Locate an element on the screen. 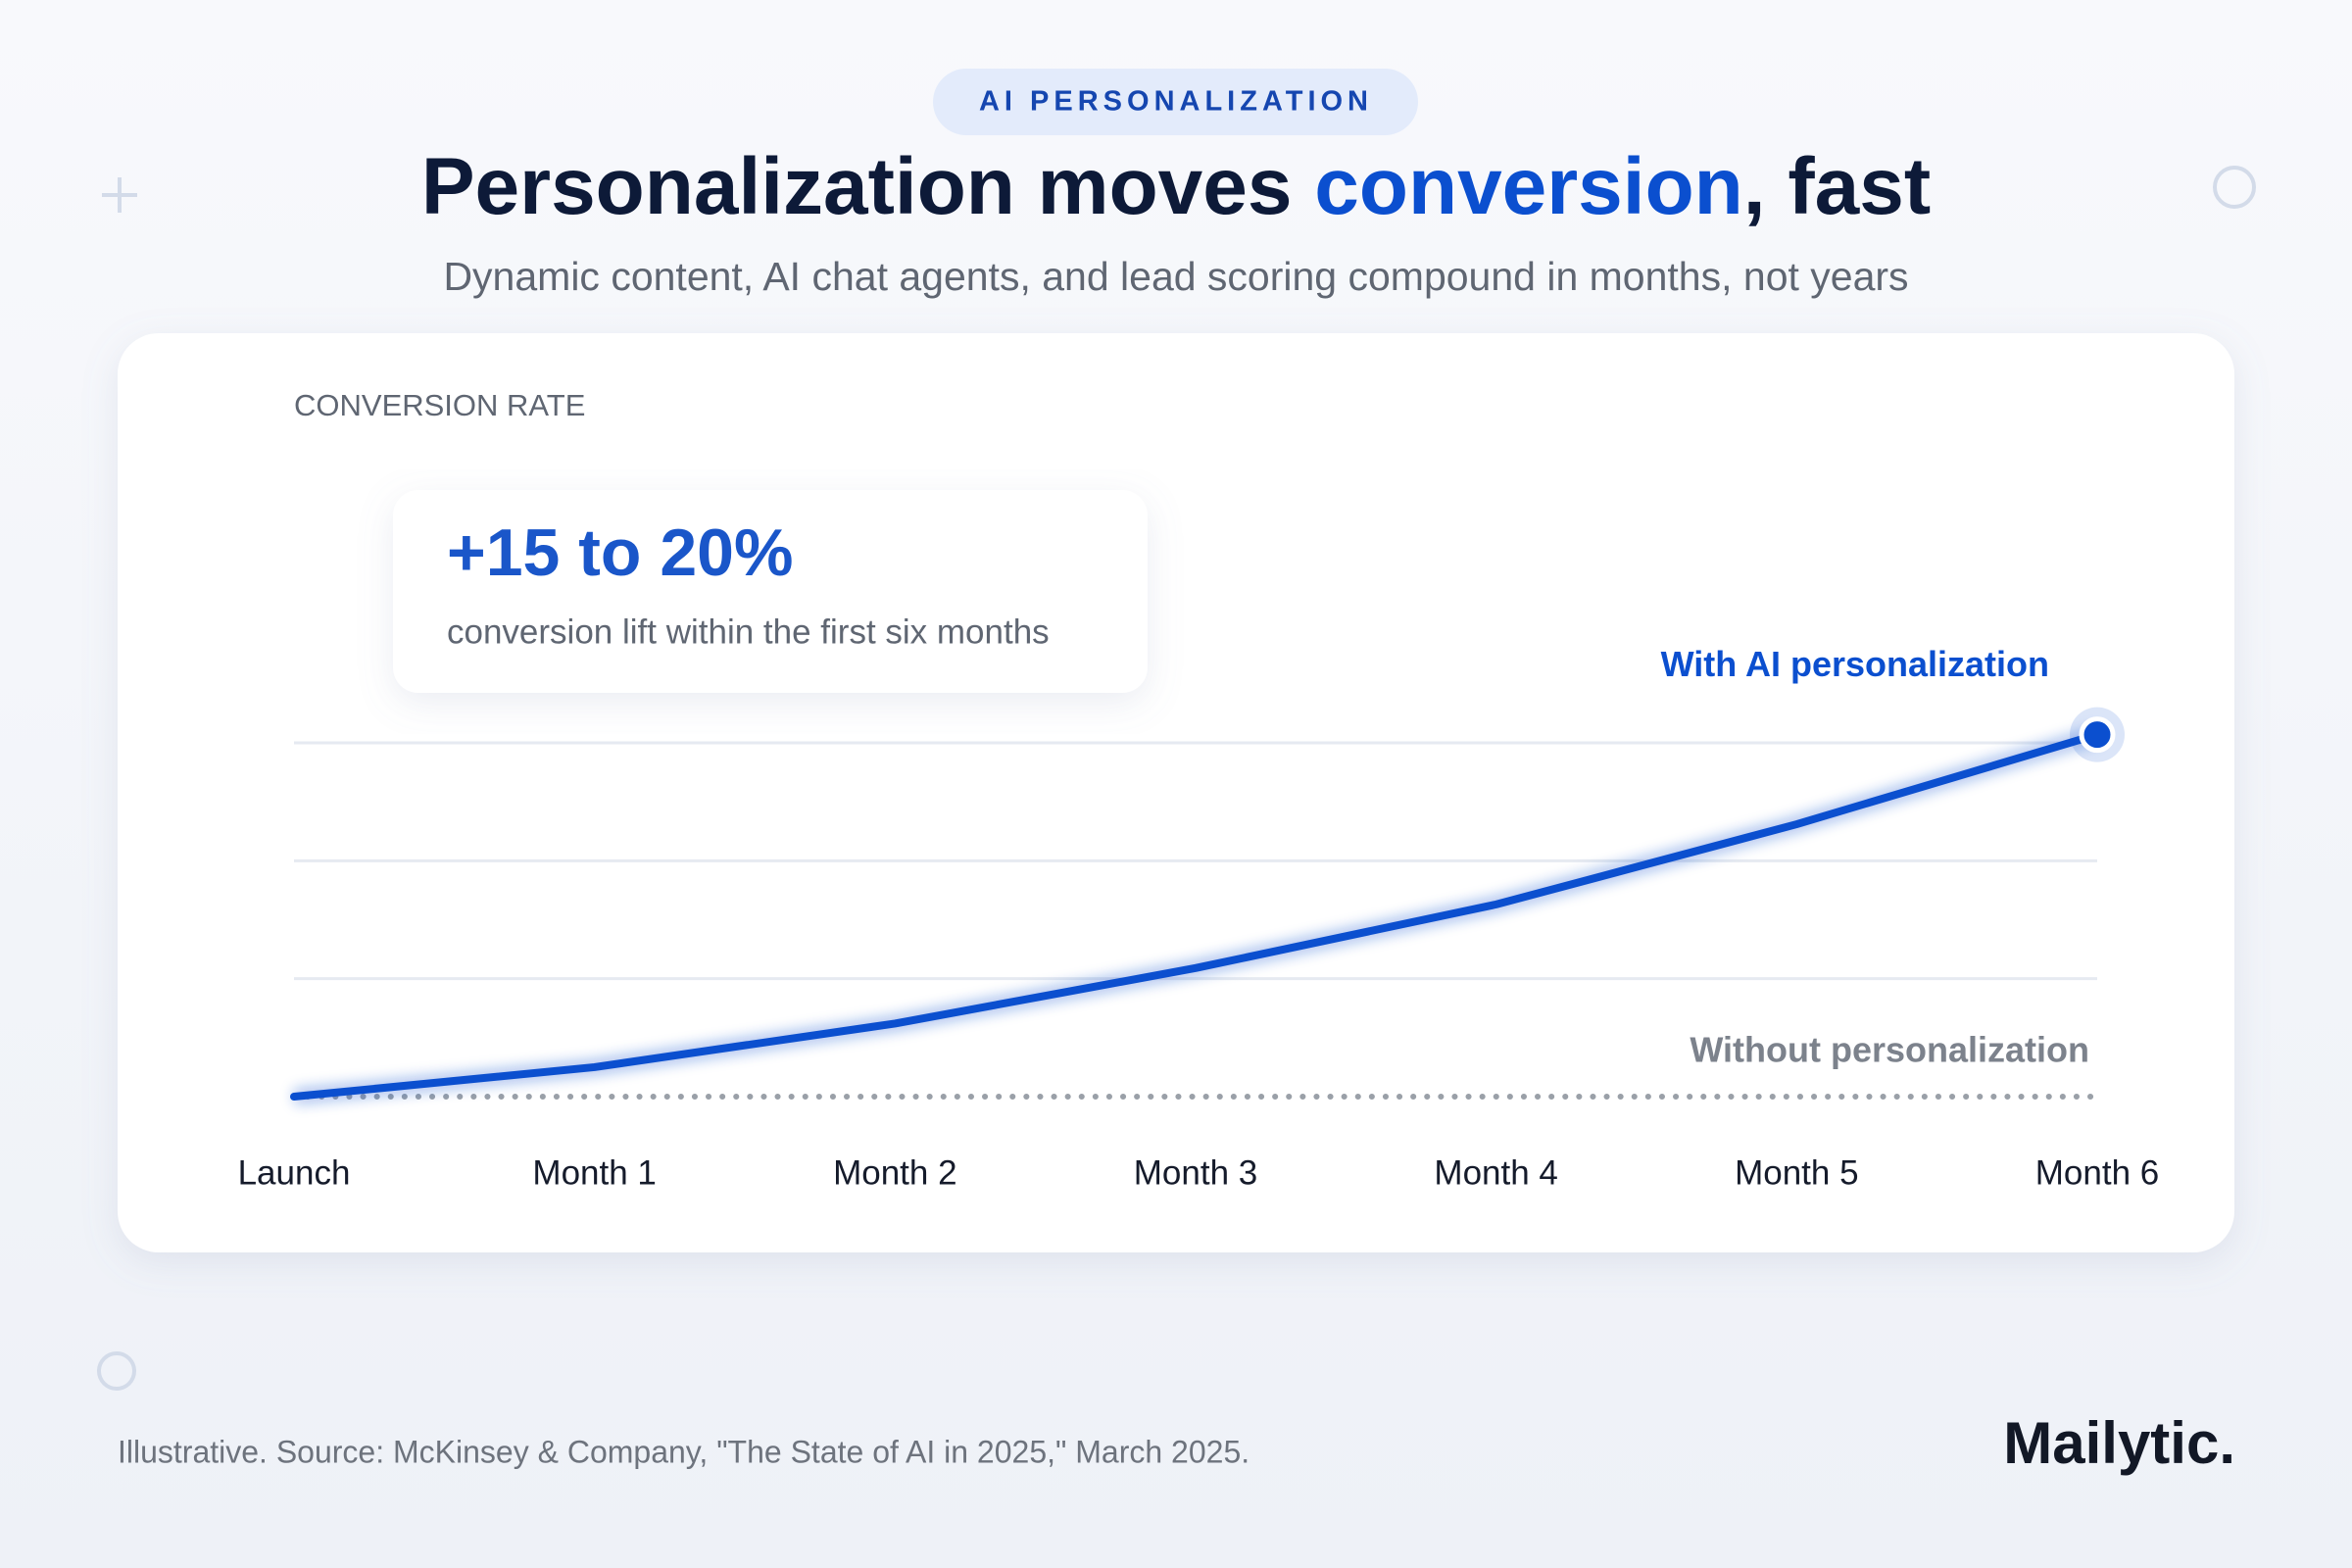 This screenshot has height=1568, width=2352. x-tick-label: Launch is located at coordinates (294, 1172).